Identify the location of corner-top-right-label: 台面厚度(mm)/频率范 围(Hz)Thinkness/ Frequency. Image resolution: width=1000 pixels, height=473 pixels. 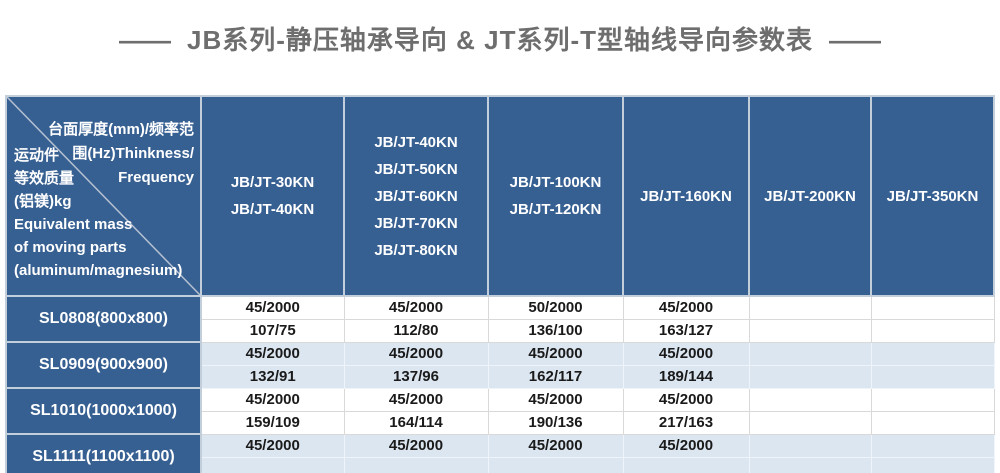
(121, 153).